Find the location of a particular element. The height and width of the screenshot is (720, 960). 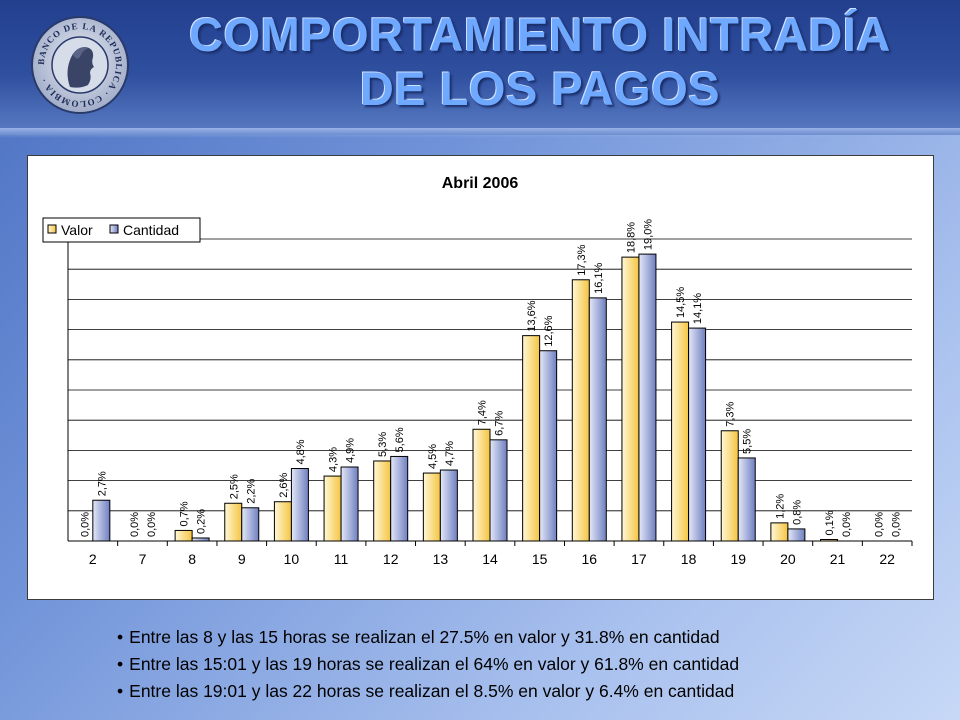

legend-label-valor: Valor is located at coordinates (77, 230).